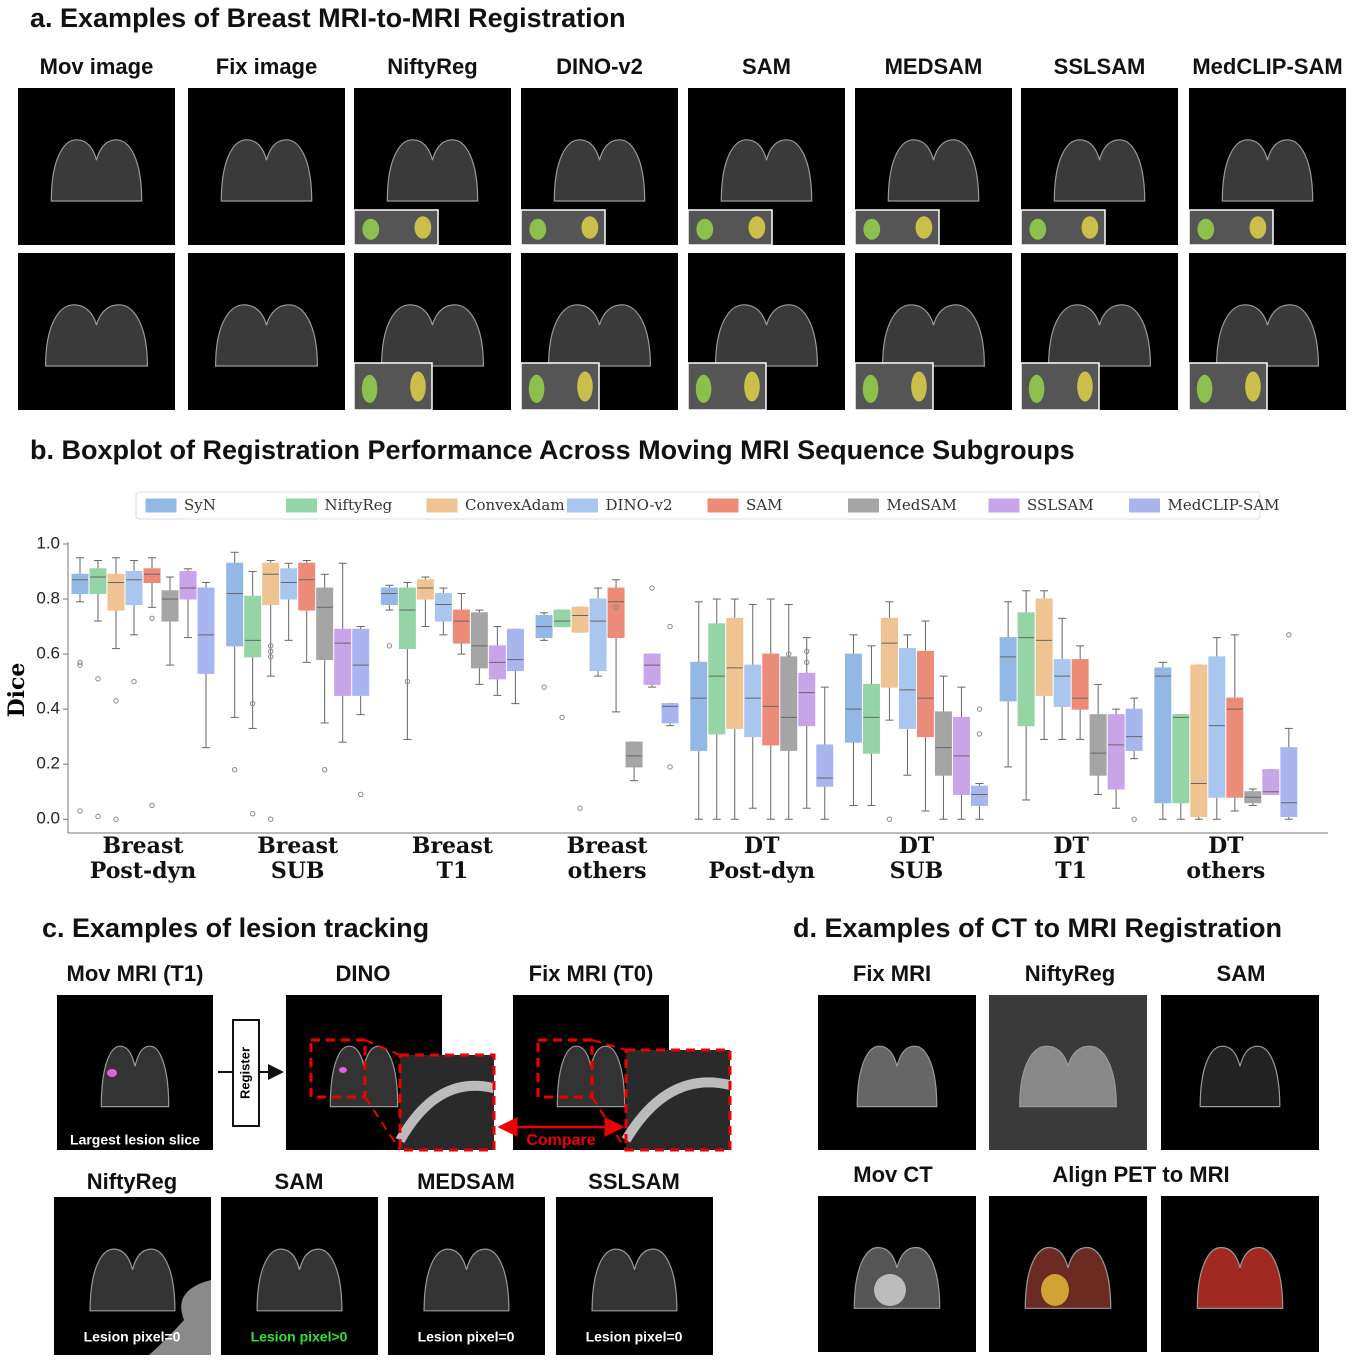  Describe the element at coordinates (608, 846) in the screenshot. I see `x-tick-label: Breast` at that location.